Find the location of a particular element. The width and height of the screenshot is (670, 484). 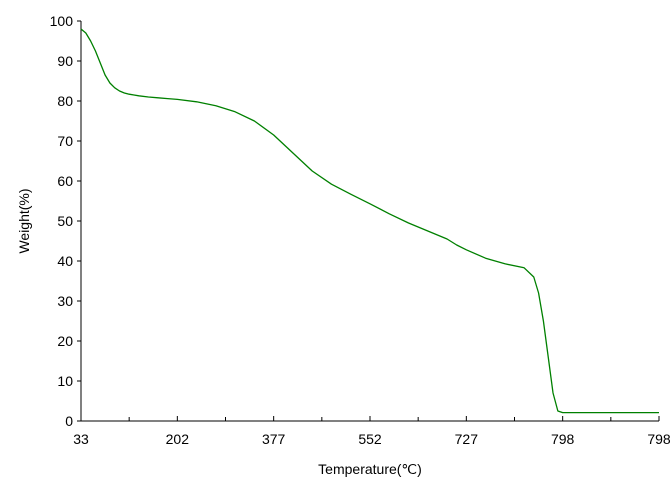

x-tick-label: 727 is located at coordinates (467, 439).